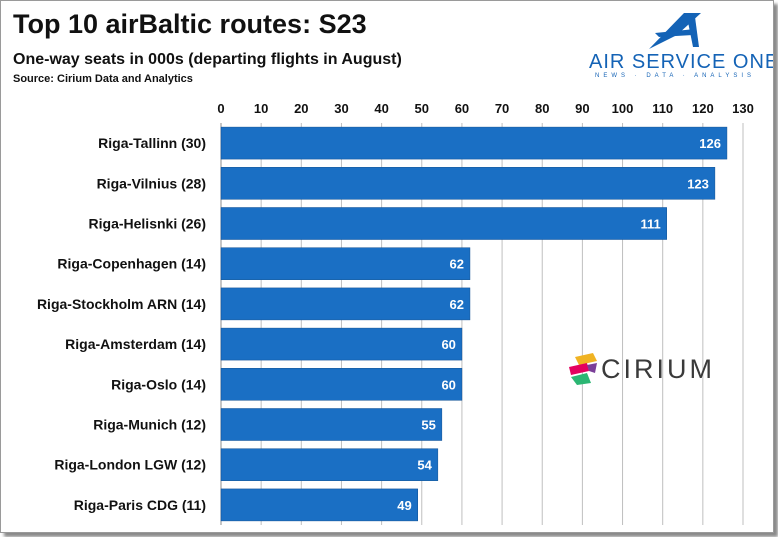 The height and width of the screenshot is (537, 778). Describe the element at coordinates (341, 108) in the screenshot. I see `x-tick-label: 30` at that location.